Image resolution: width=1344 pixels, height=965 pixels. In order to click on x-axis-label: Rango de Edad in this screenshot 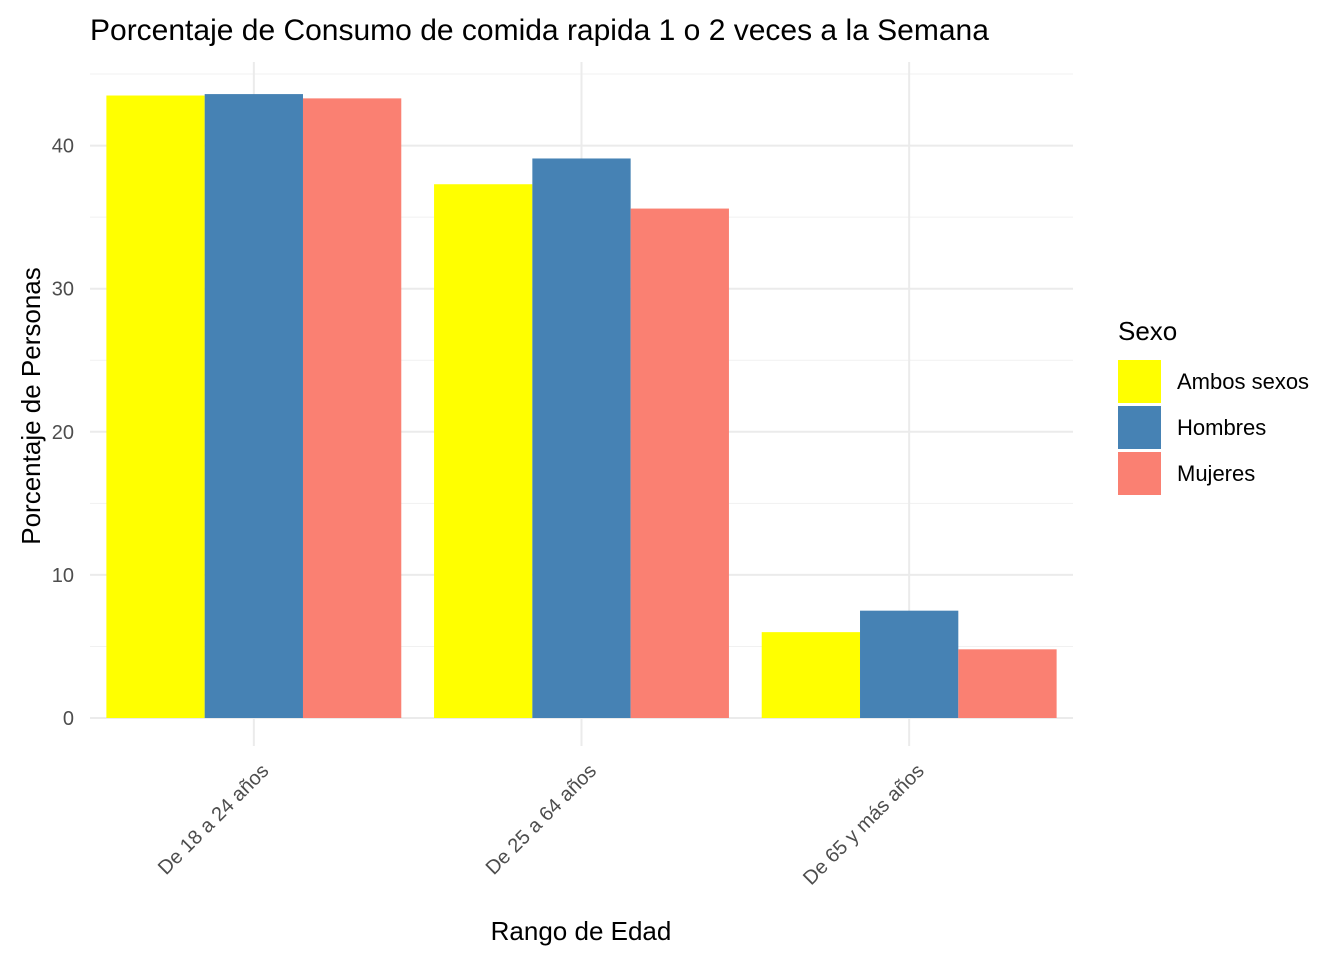, I will do `click(581, 931)`.